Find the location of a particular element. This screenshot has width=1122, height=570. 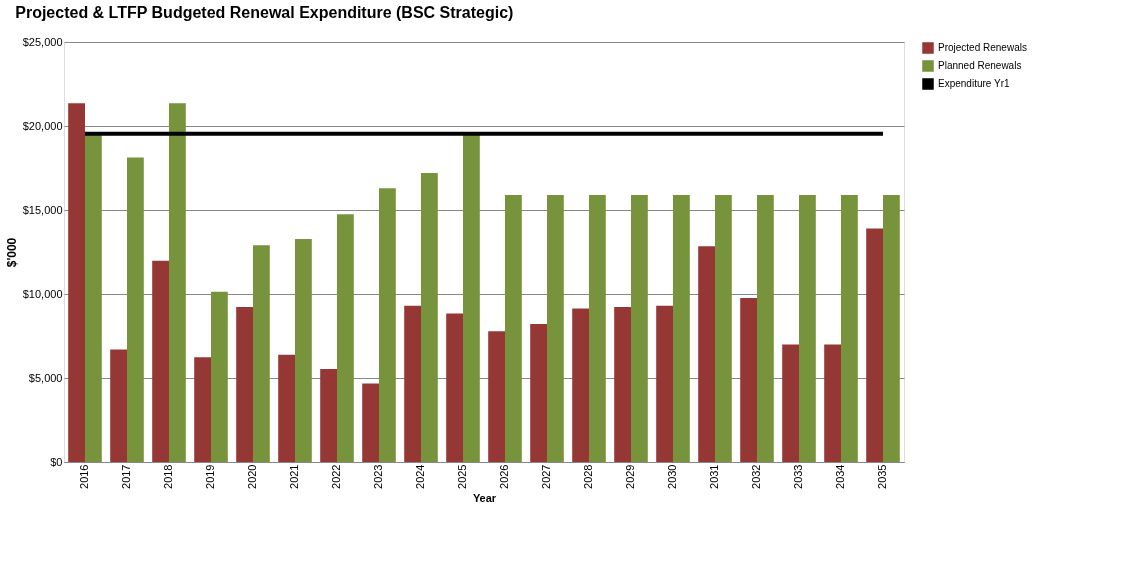

y-tick-label: $5,000 is located at coordinates (45, 377).